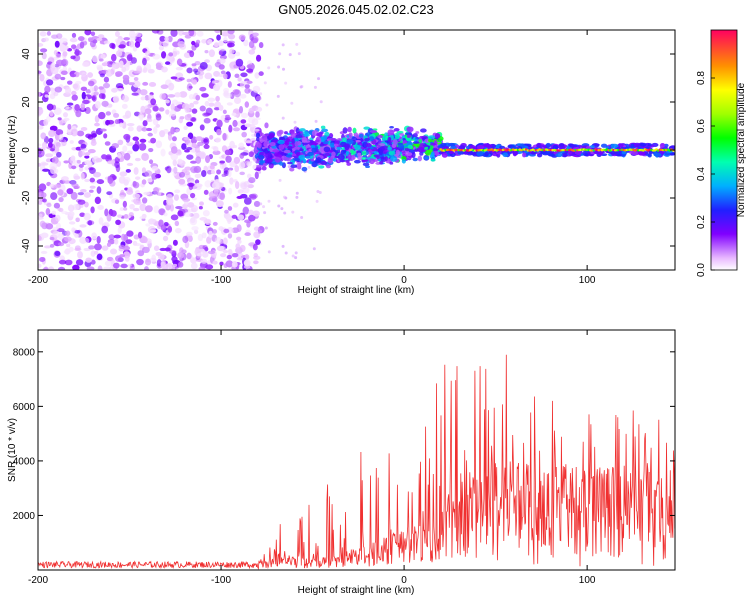 Image resolution: width=750 pixels, height=600 pixels. Describe the element at coordinates (24, 516) in the screenshot. I see `y-tick-label: 2000` at that location.